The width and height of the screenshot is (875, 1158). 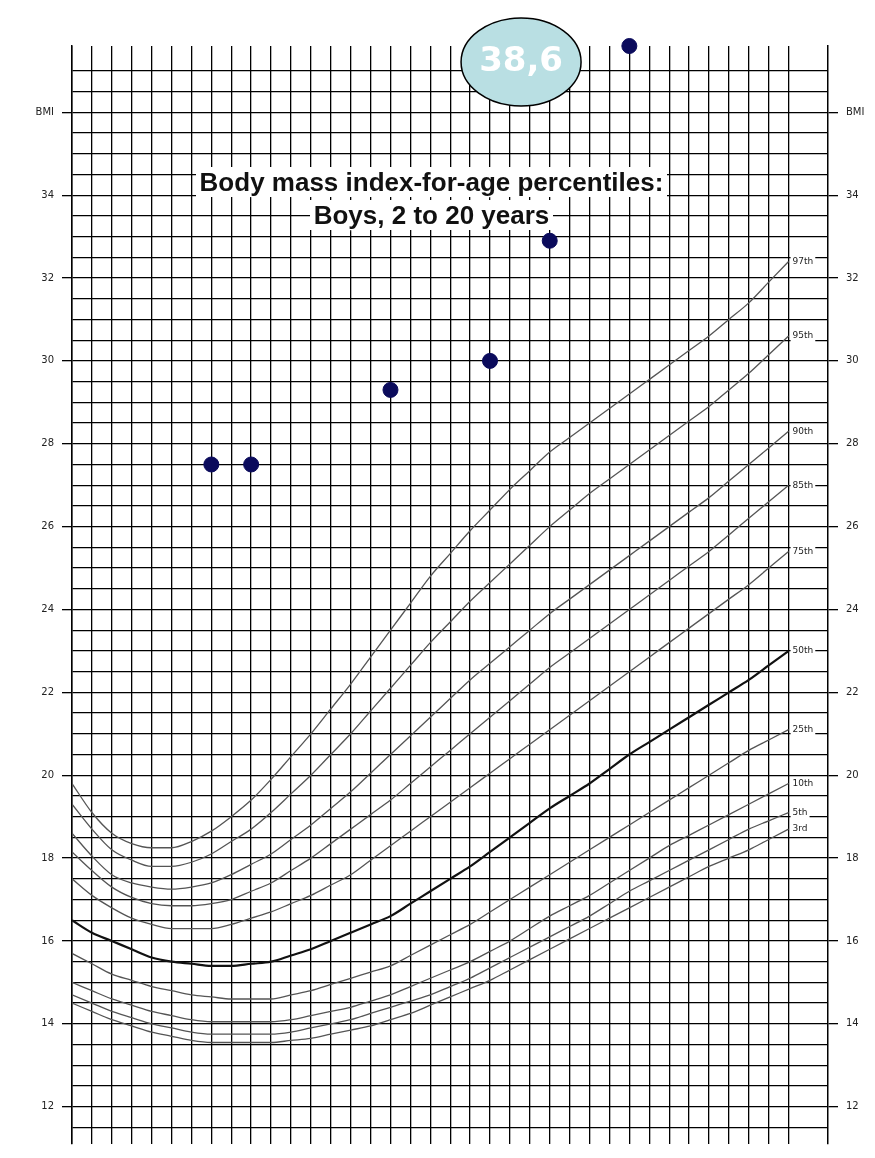 What do you see at coordinates (47, 691) in the screenshot?
I see `y-tick-label: 22` at bounding box center [47, 691].